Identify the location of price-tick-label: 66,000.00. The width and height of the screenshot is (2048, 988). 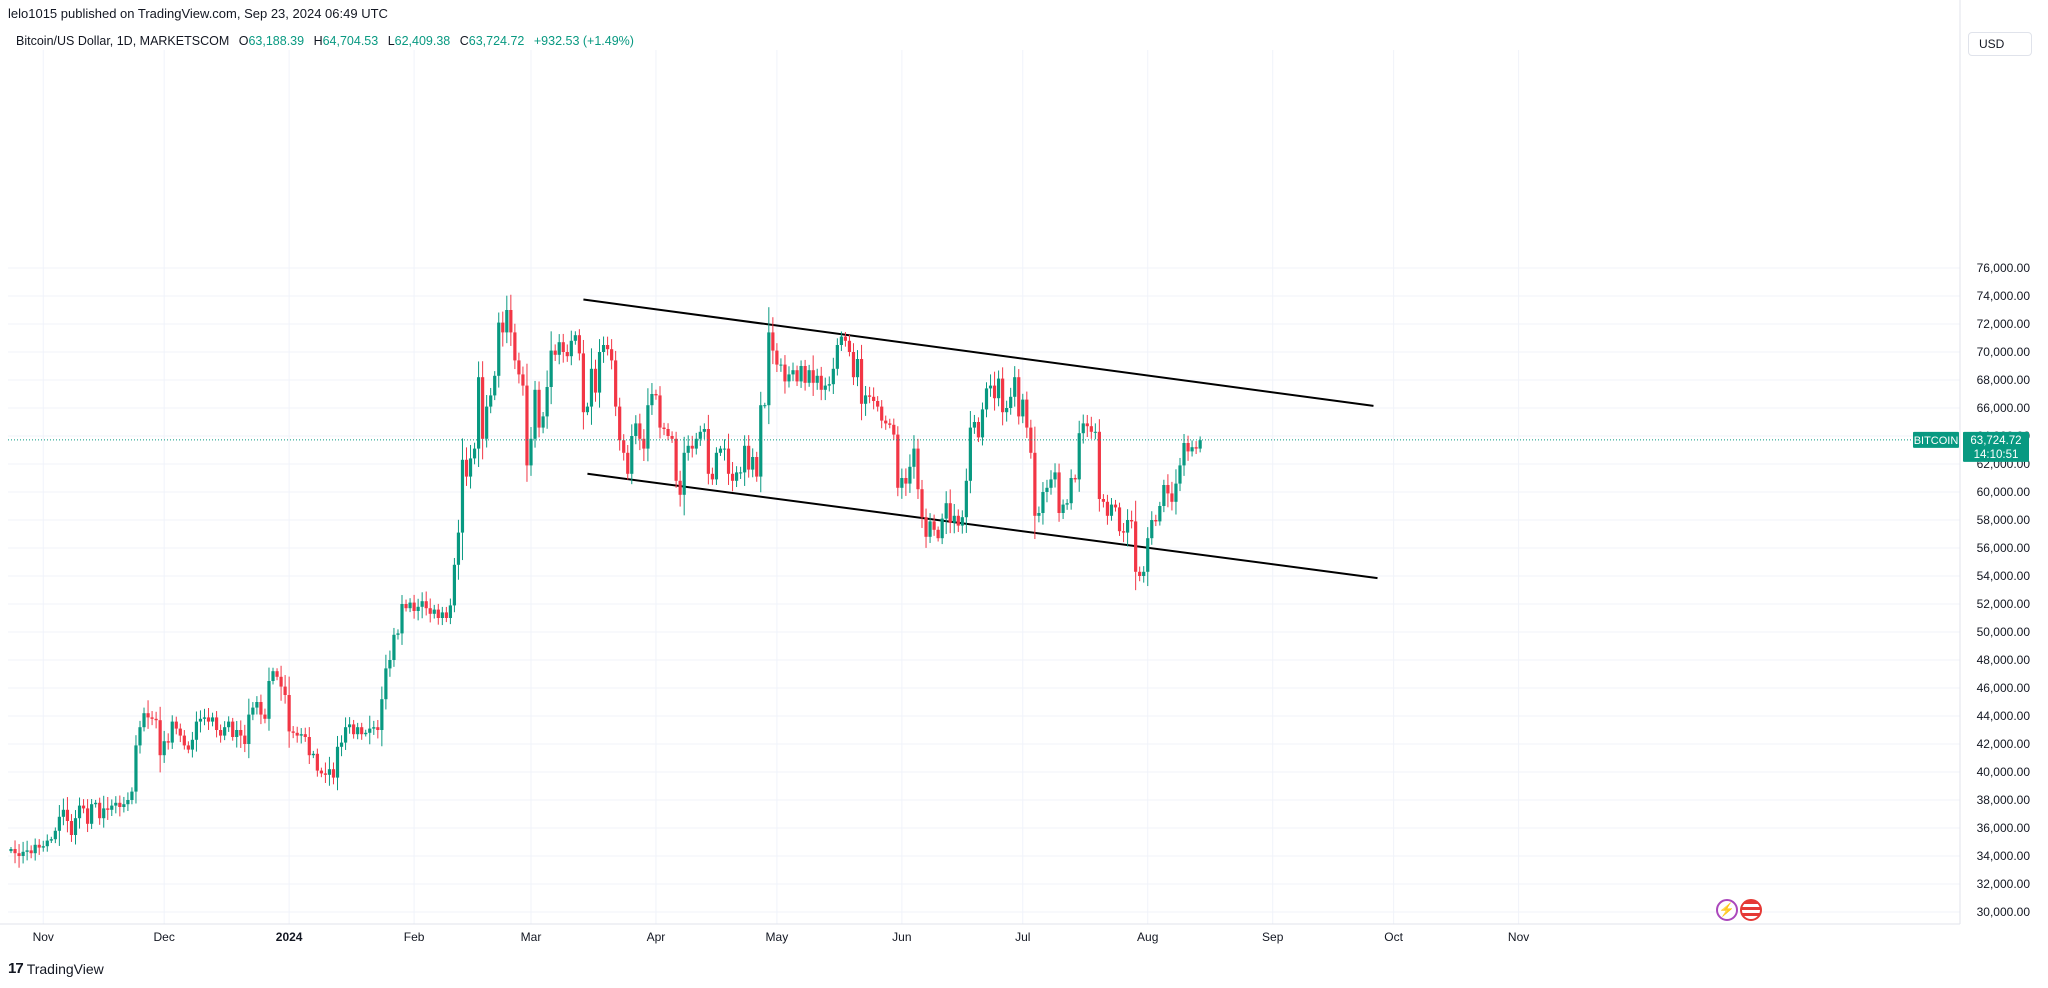
(2004, 408).